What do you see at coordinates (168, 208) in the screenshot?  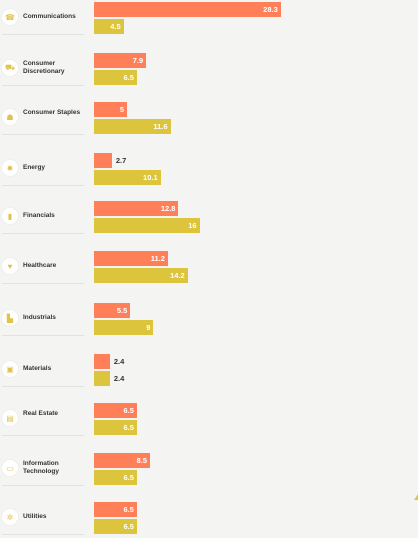 I see `value-label-series-1-financials: 12.8` at bounding box center [168, 208].